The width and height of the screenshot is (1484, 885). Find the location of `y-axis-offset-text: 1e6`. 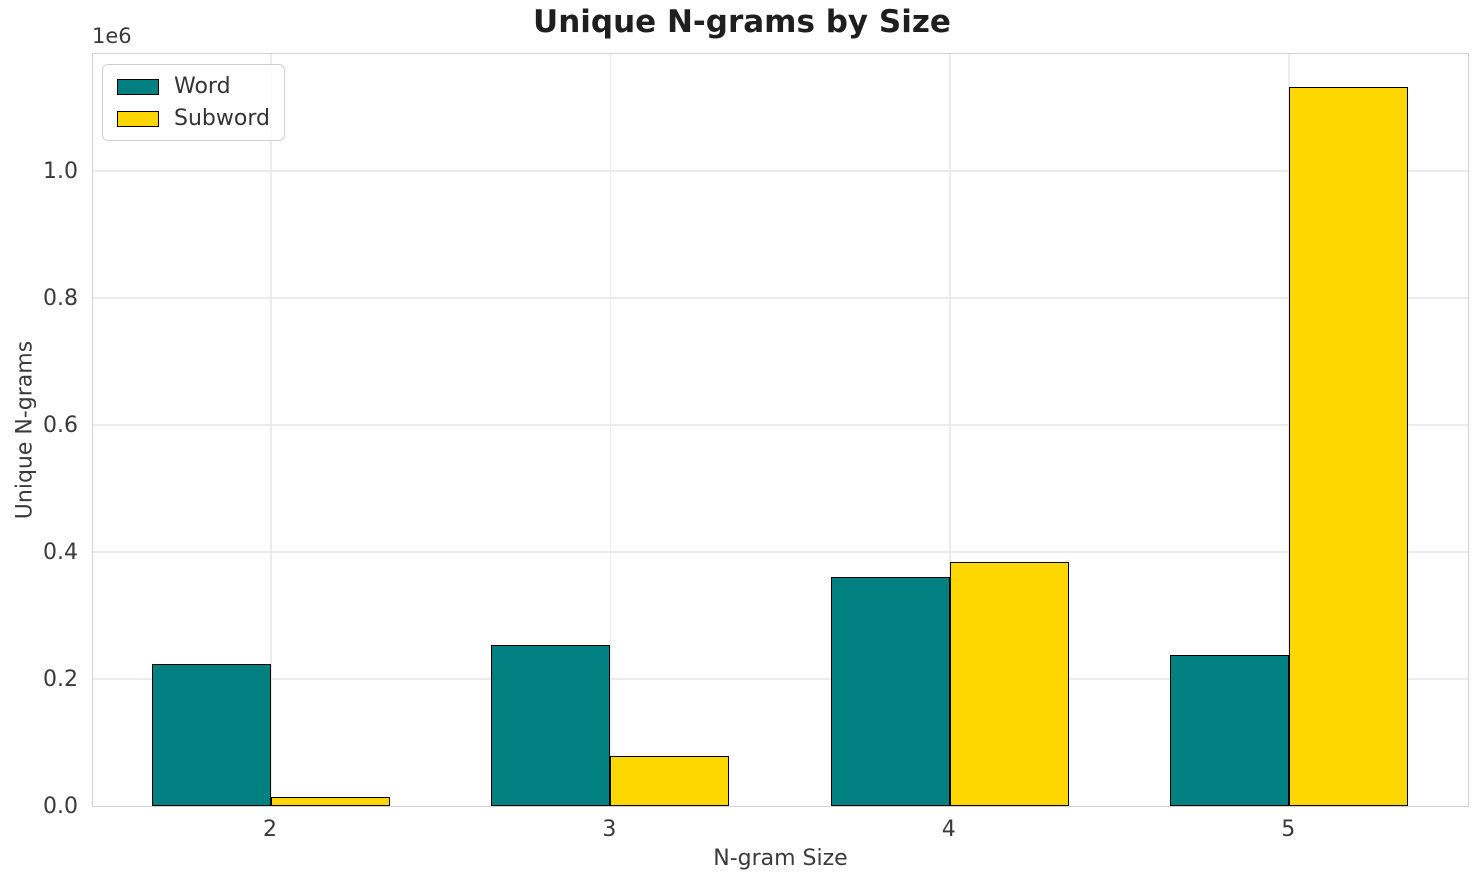

y-axis-offset-text: 1e6 is located at coordinates (112, 36).